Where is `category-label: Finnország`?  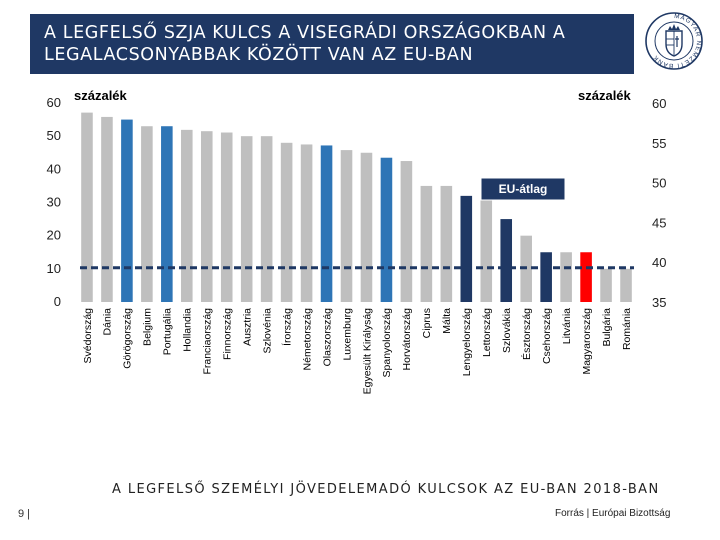 category-label: Finnország is located at coordinates (228, 334).